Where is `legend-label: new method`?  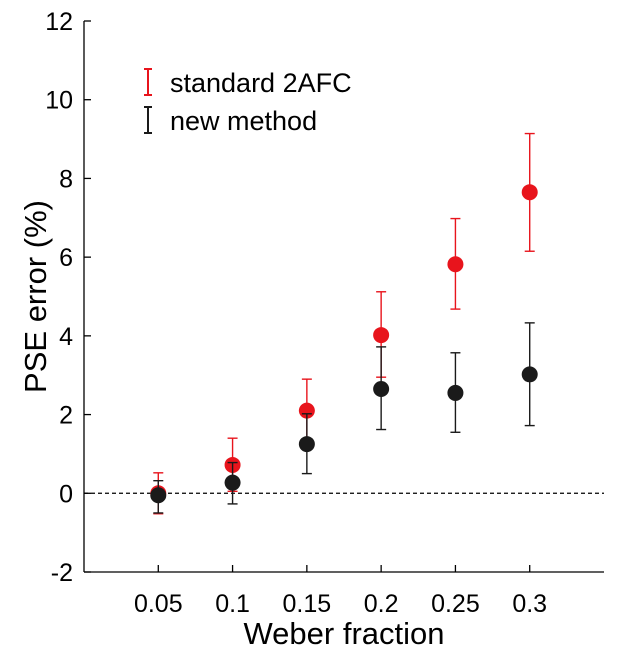
legend-label: new method is located at coordinates (243, 121).